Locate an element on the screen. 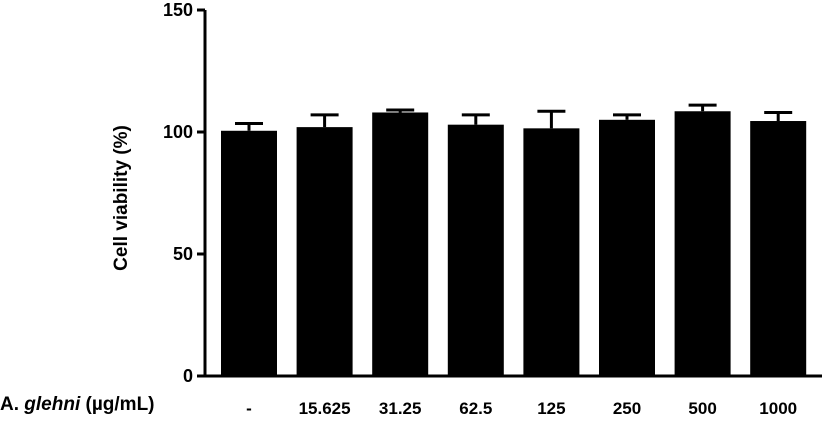 Image resolution: width=827 pixels, height=425 pixels. category-label: 62.5 is located at coordinates (475, 408).